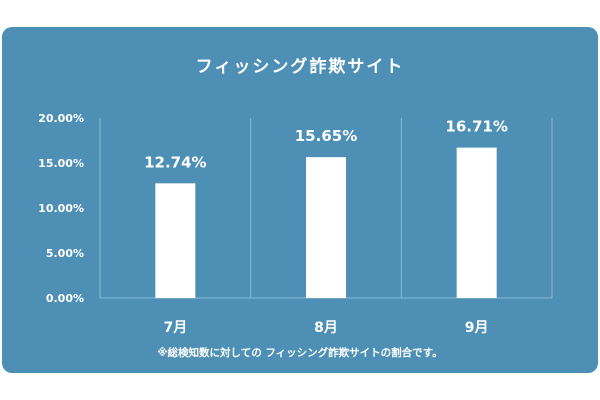  What do you see at coordinates (175, 162) in the screenshot?
I see `data-label: 12.74%` at bounding box center [175, 162].